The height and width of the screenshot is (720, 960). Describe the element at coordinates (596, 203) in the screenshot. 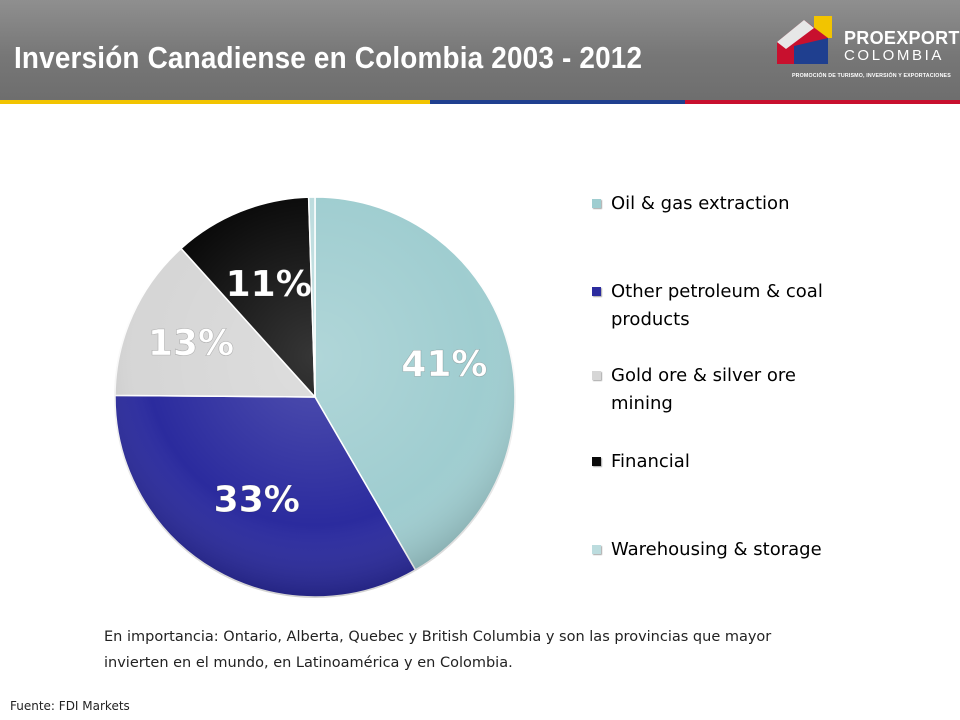

I see `legend-swatch-oil-gas` at that location.